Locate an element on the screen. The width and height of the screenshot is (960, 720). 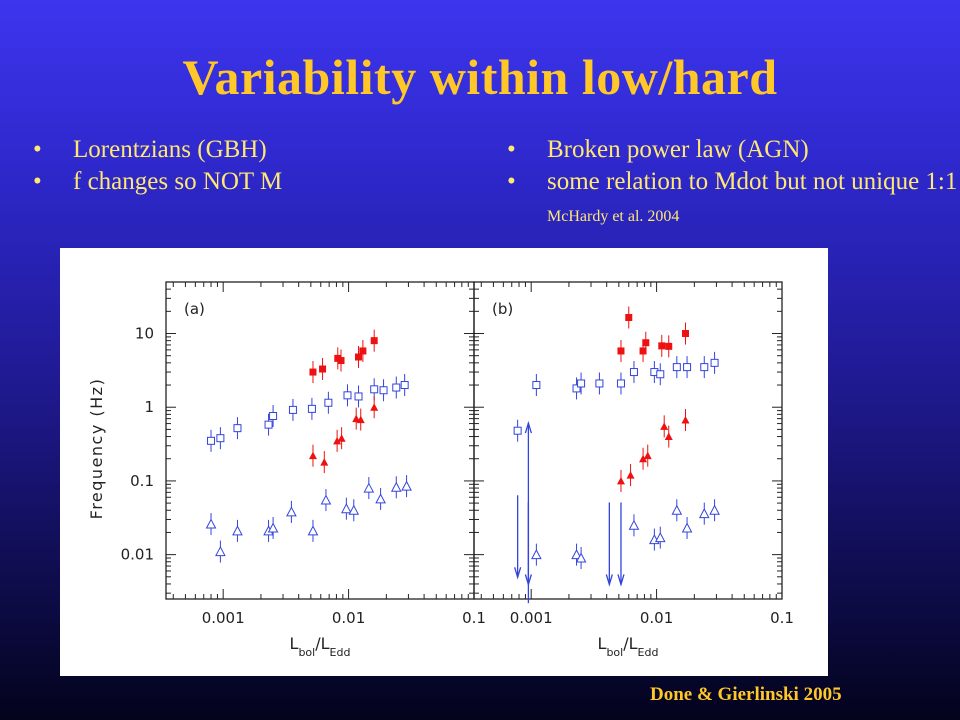
y-axis-label: Frequency (Hz) is located at coordinates (96, 449).